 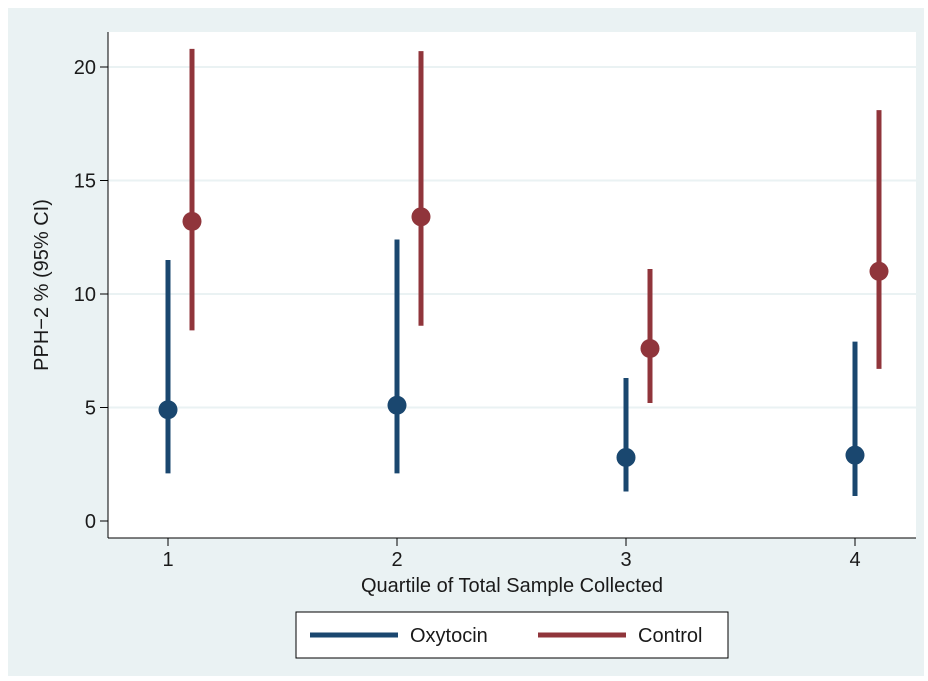 What do you see at coordinates (85, 68) in the screenshot?
I see `y-tick-label: 20` at bounding box center [85, 68].